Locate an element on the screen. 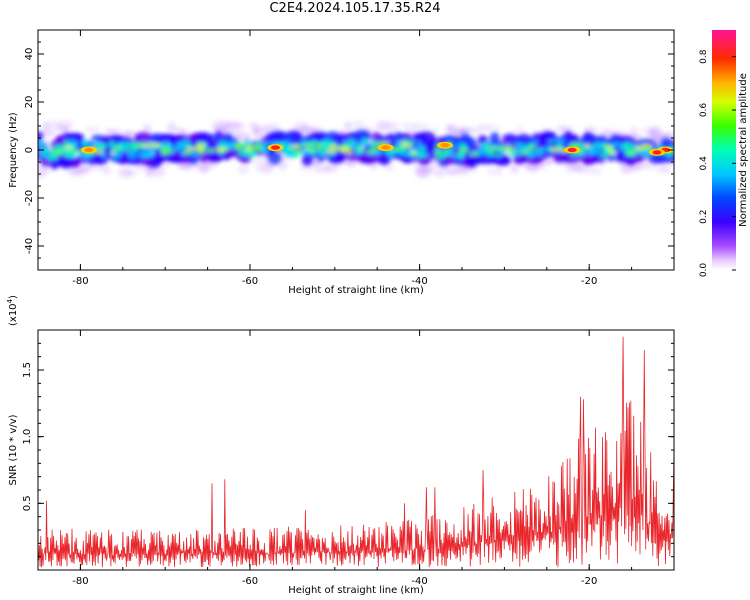  y-tick-label: 0.5 is located at coordinates (27, 503).